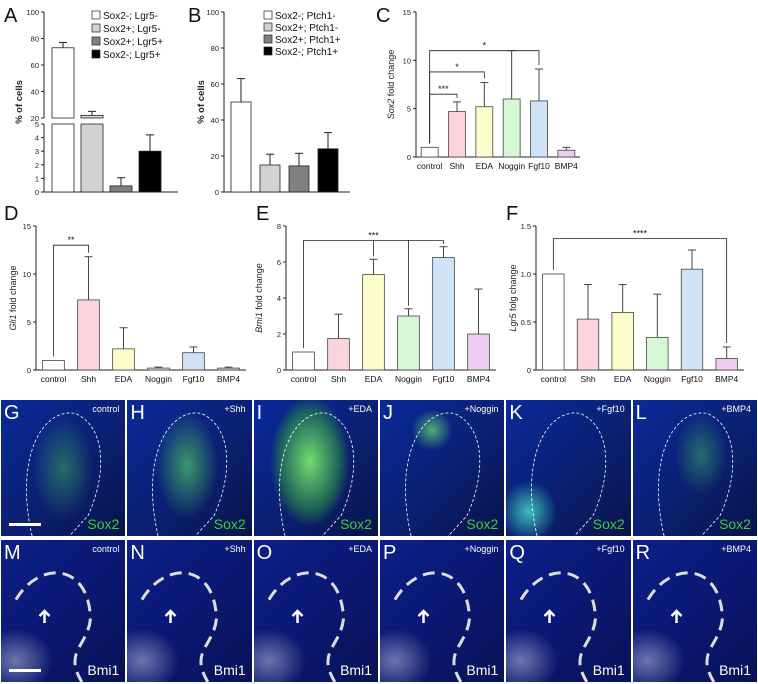 This screenshot has height=684, width=758. I want to click on y-tick-label: 6, so click(279, 262).